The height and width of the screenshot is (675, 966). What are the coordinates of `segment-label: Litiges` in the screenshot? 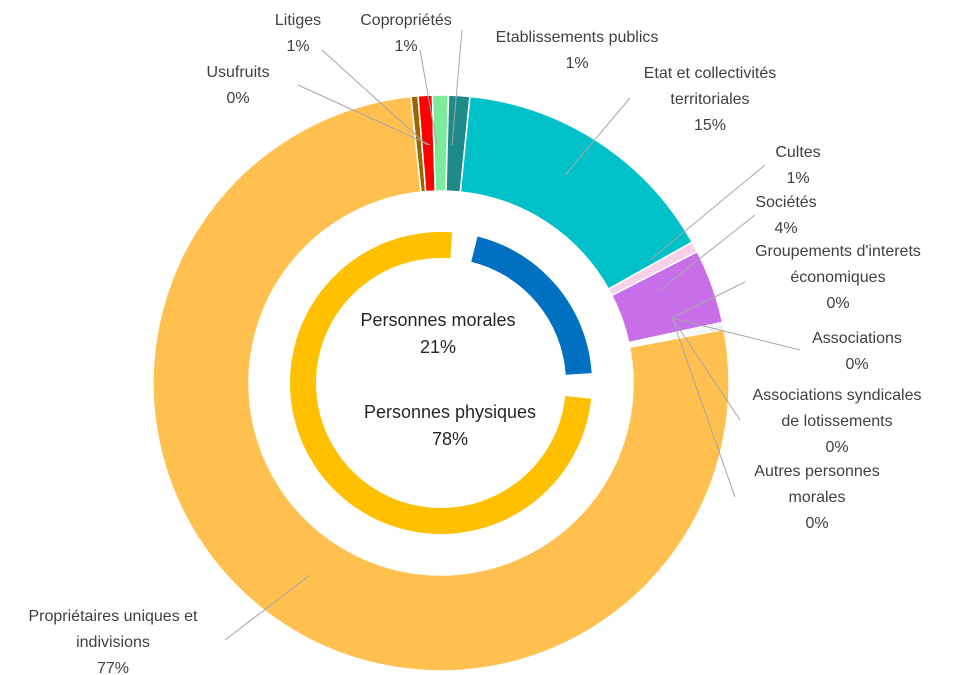 It's located at (298, 20).